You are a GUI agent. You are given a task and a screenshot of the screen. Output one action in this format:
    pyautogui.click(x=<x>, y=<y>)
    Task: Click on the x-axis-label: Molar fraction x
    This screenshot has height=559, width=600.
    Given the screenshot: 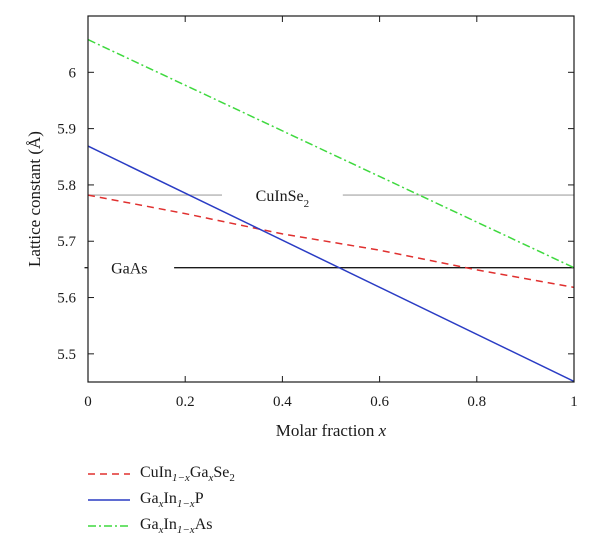 What is the action you would take?
    pyautogui.click(x=331, y=430)
    